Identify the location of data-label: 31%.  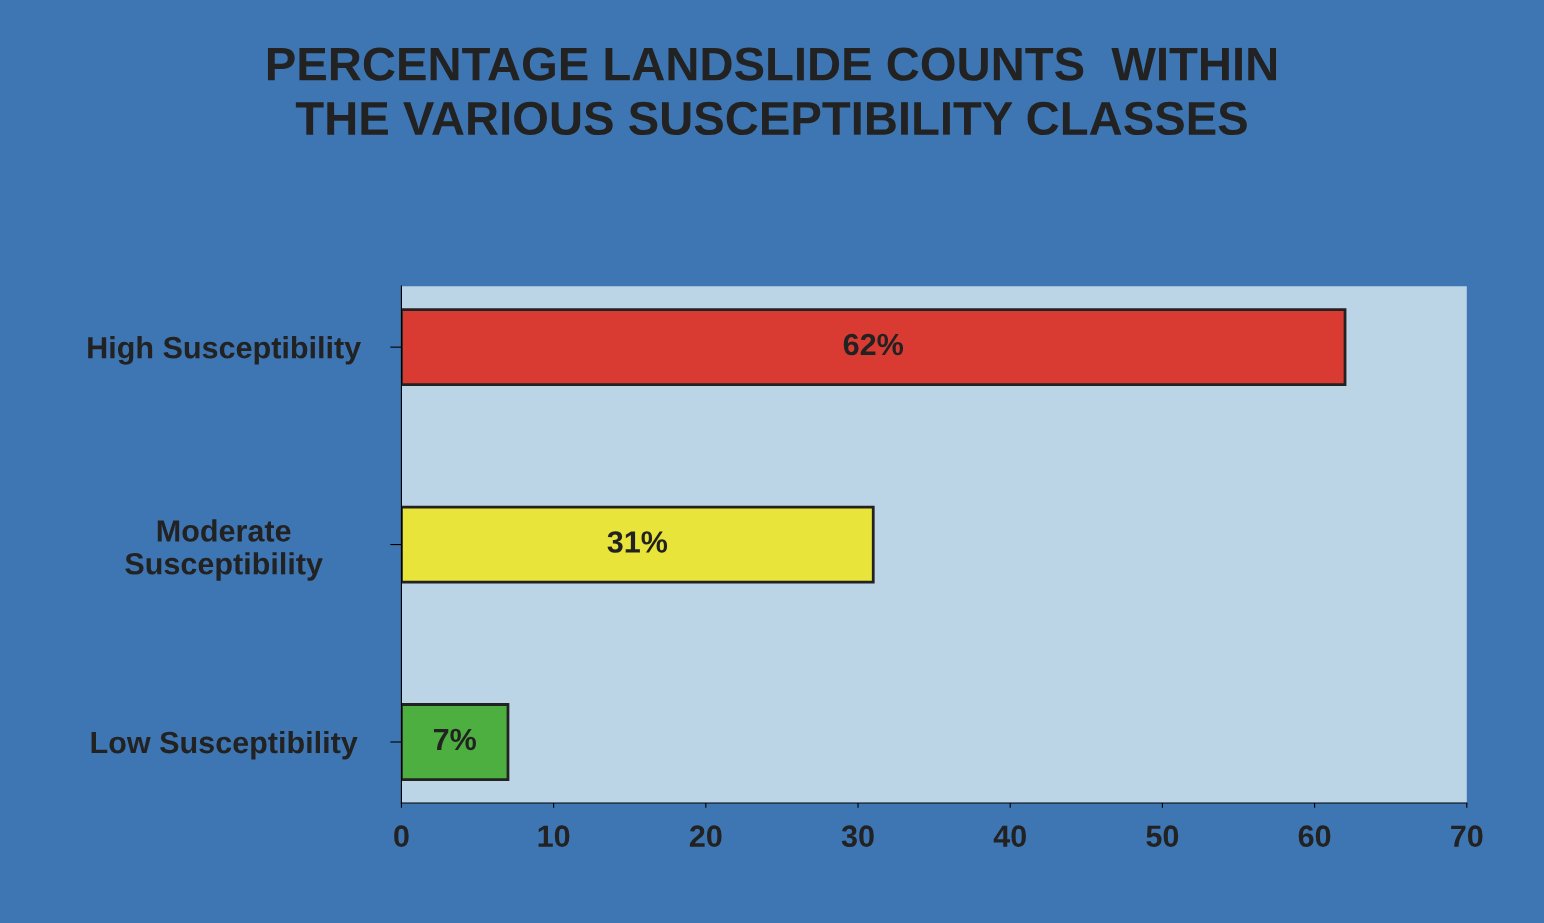
(637, 542).